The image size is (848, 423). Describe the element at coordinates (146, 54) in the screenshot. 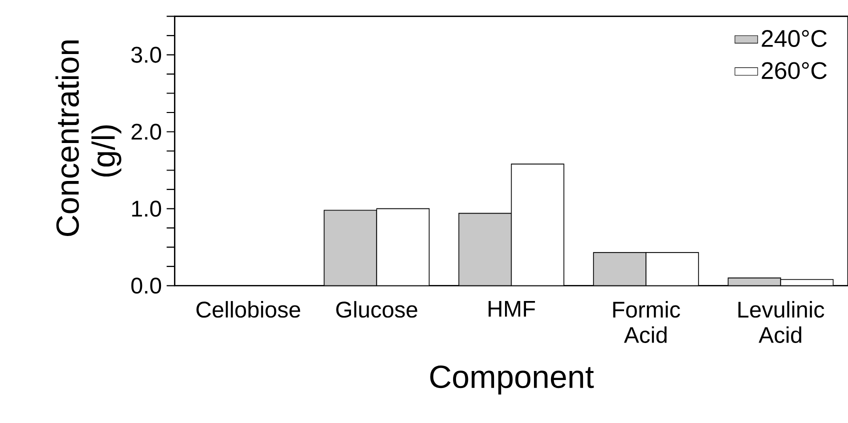

I see `y-tick-label: 3.0` at that location.